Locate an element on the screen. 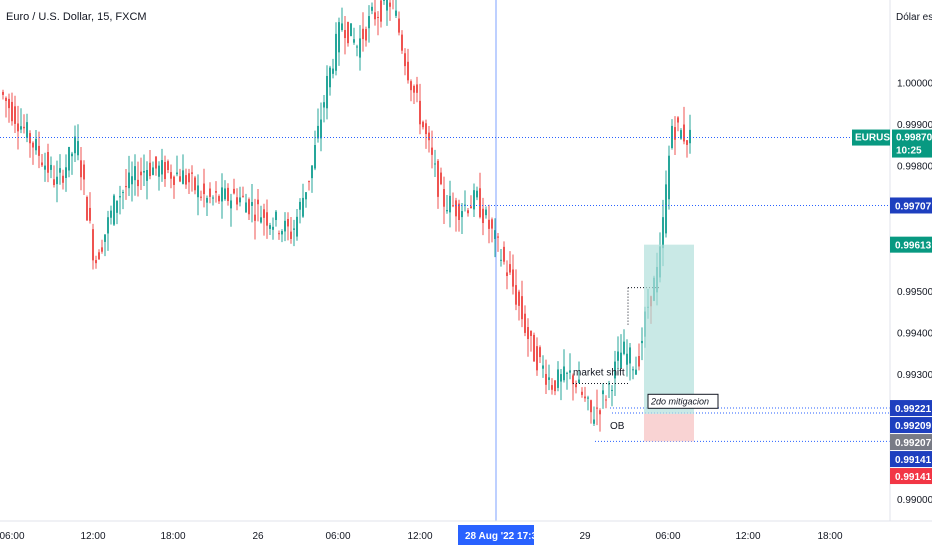 This screenshot has height=550, width=932. time-tick-label: 12:00 is located at coordinates (747, 536).